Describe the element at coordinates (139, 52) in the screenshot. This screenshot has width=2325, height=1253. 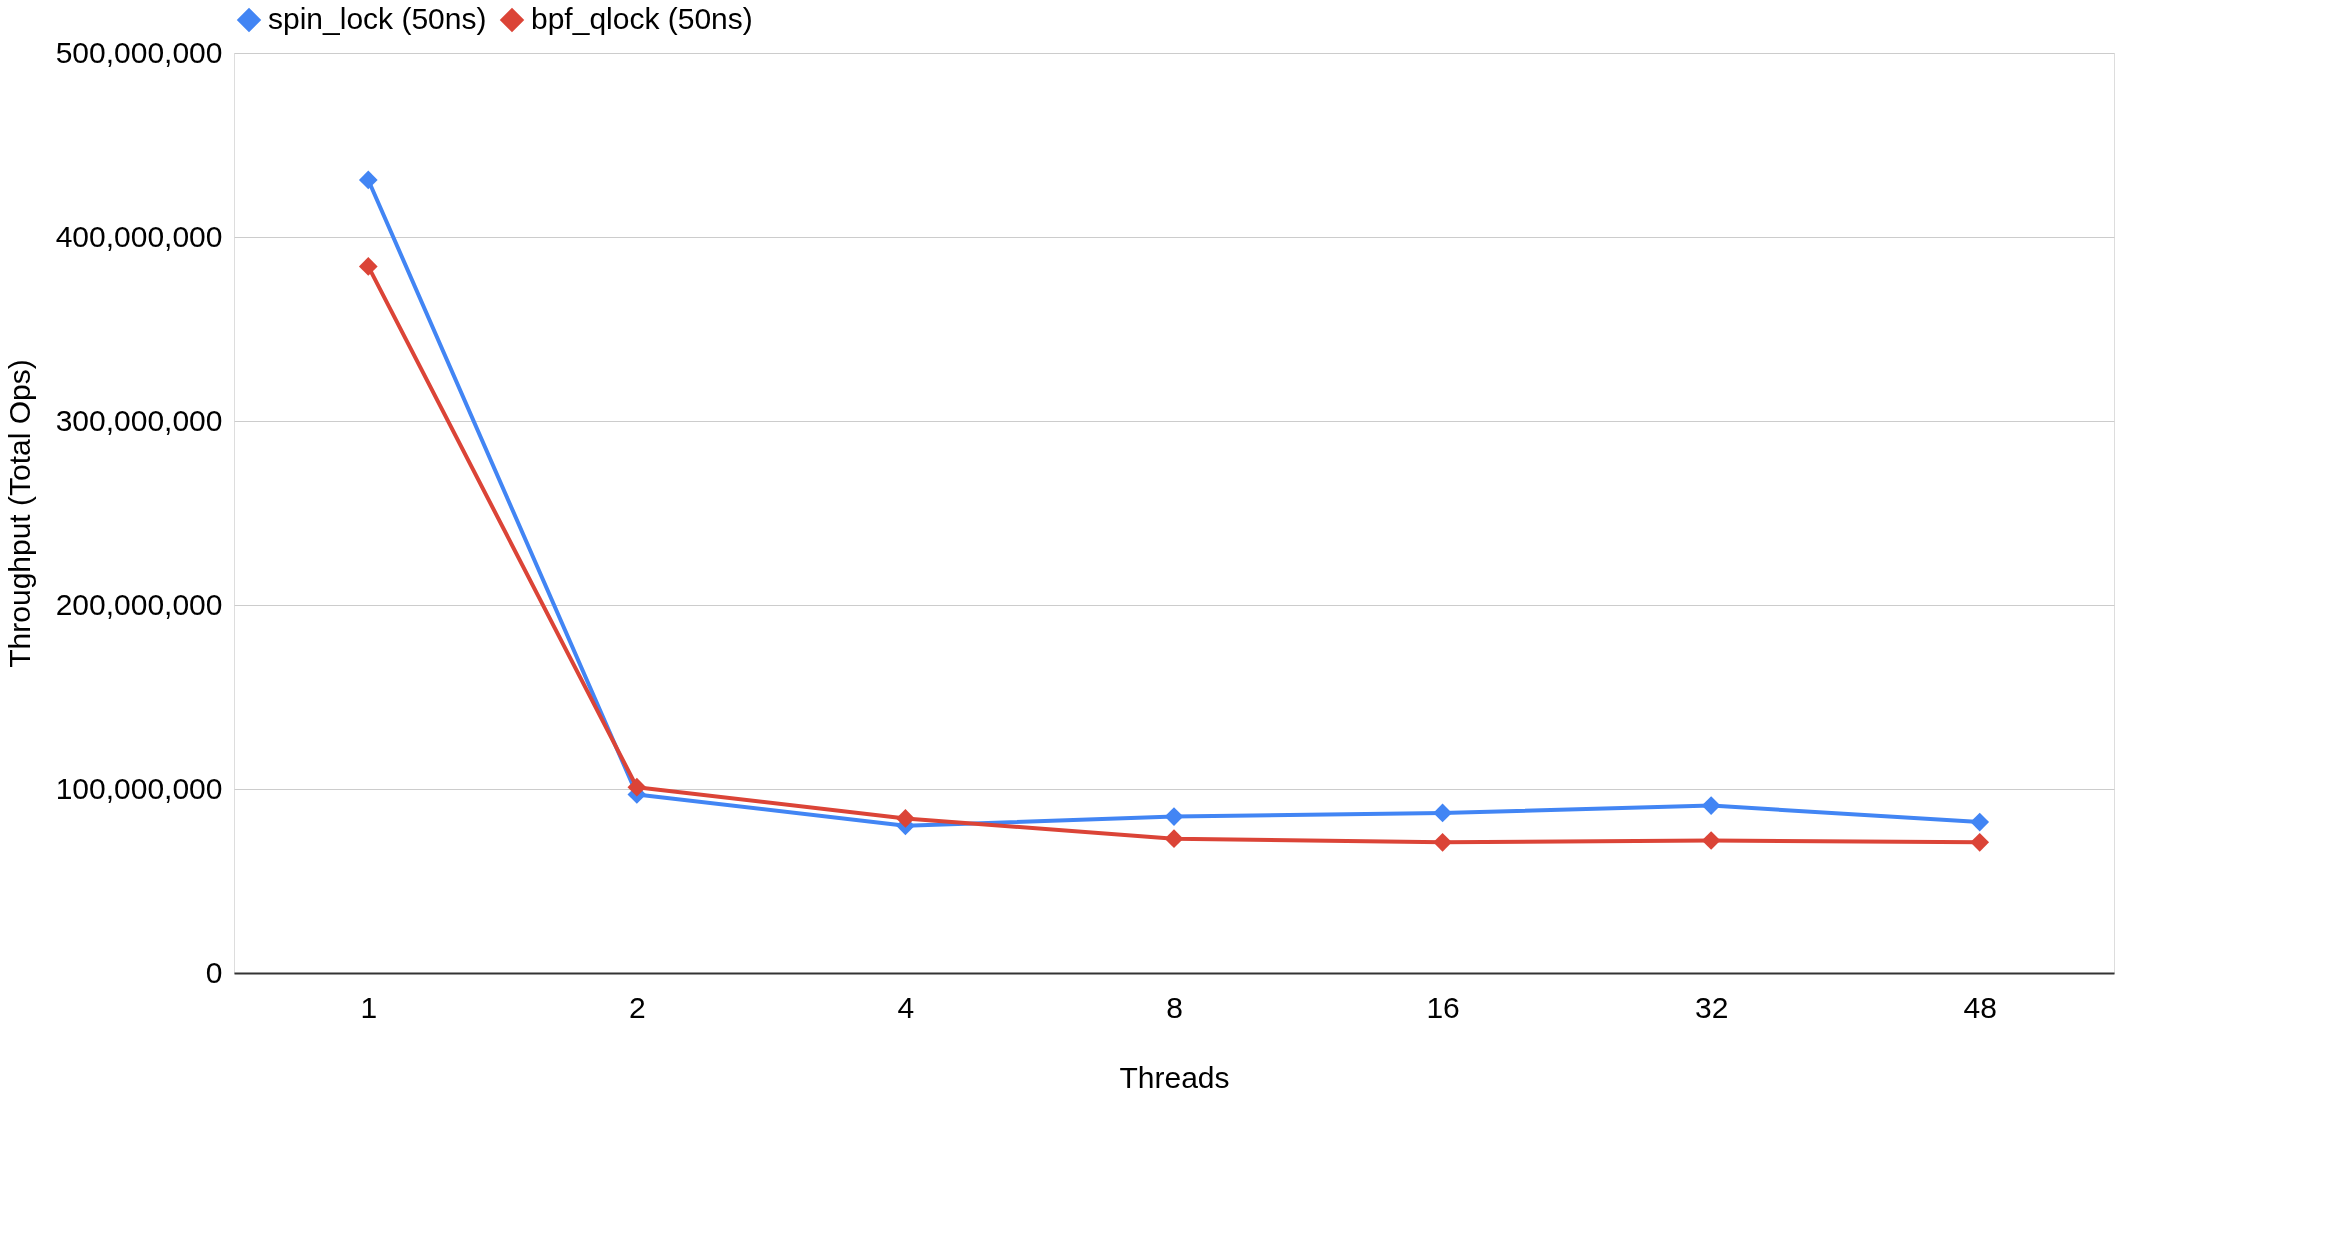
I see `y-tick-label: 500,000,000` at that location.